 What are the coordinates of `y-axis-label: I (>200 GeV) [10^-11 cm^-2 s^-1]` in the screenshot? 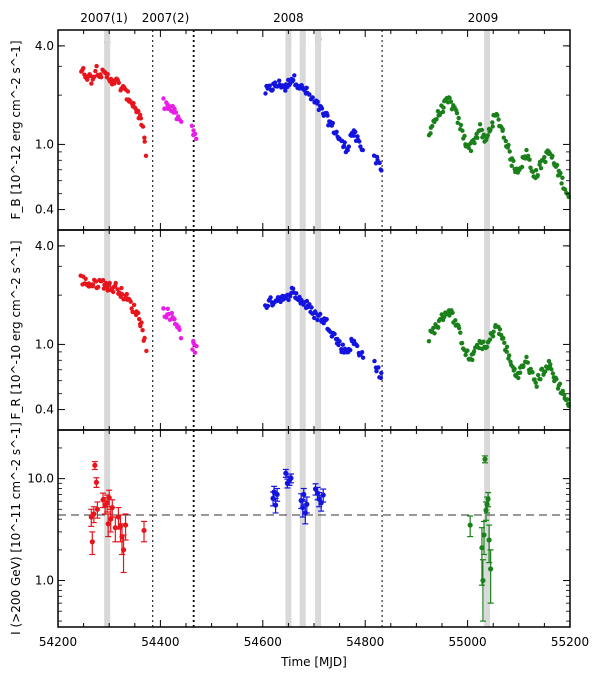 It's located at (16, 528).